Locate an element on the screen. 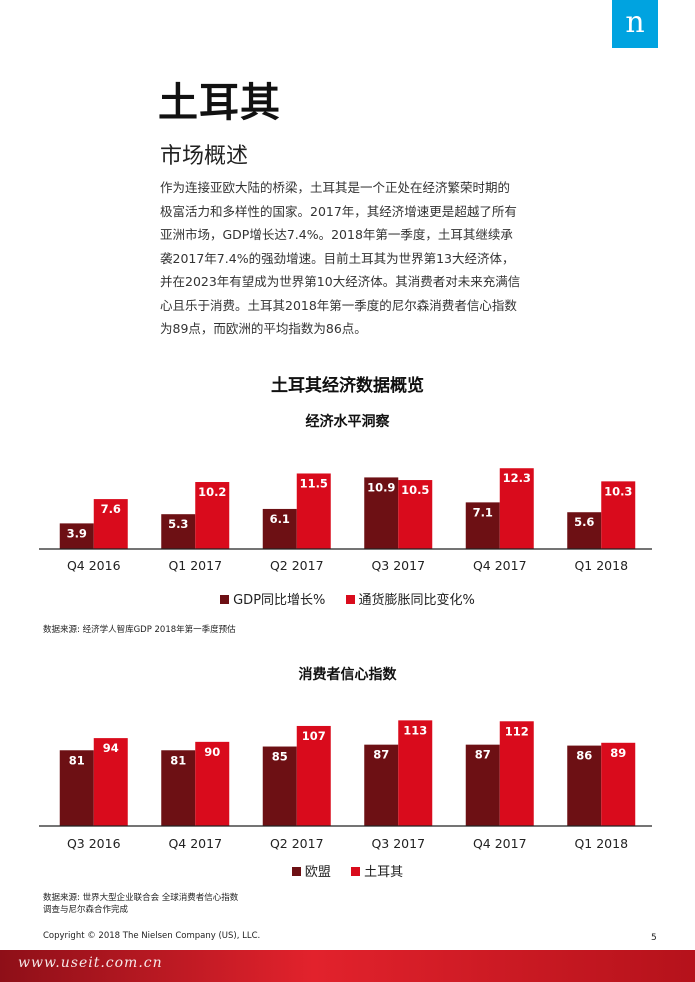 The height and width of the screenshot is (982, 695). economy-chart-source: 数据来源: 经济学人智库GDP 2018年第一季度预估 is located at coordinates (139, 630).